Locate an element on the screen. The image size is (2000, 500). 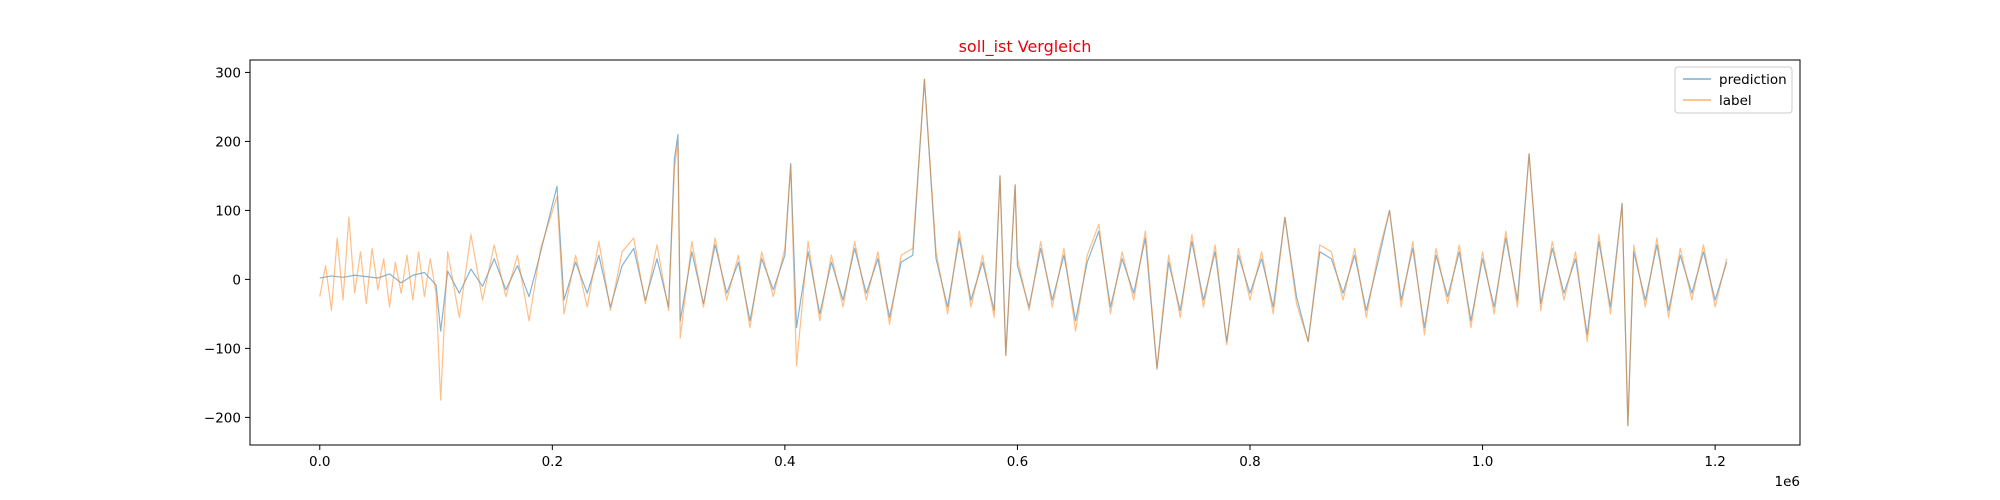
y-tick-label: 0 is located at coordinates (236, 280).